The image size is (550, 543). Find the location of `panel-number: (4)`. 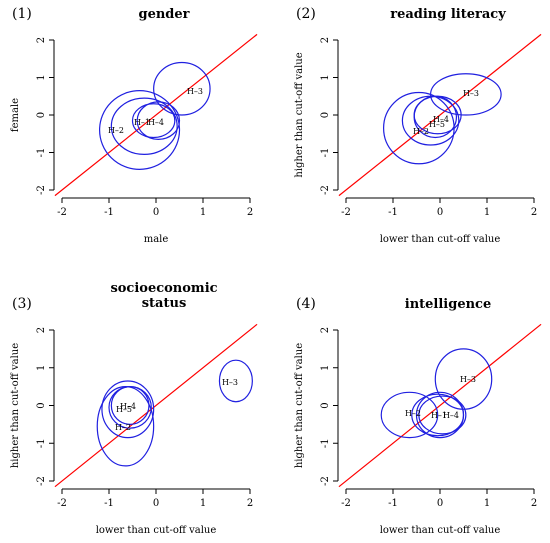

panel-number: (4) is located at coordinates (306, 304).